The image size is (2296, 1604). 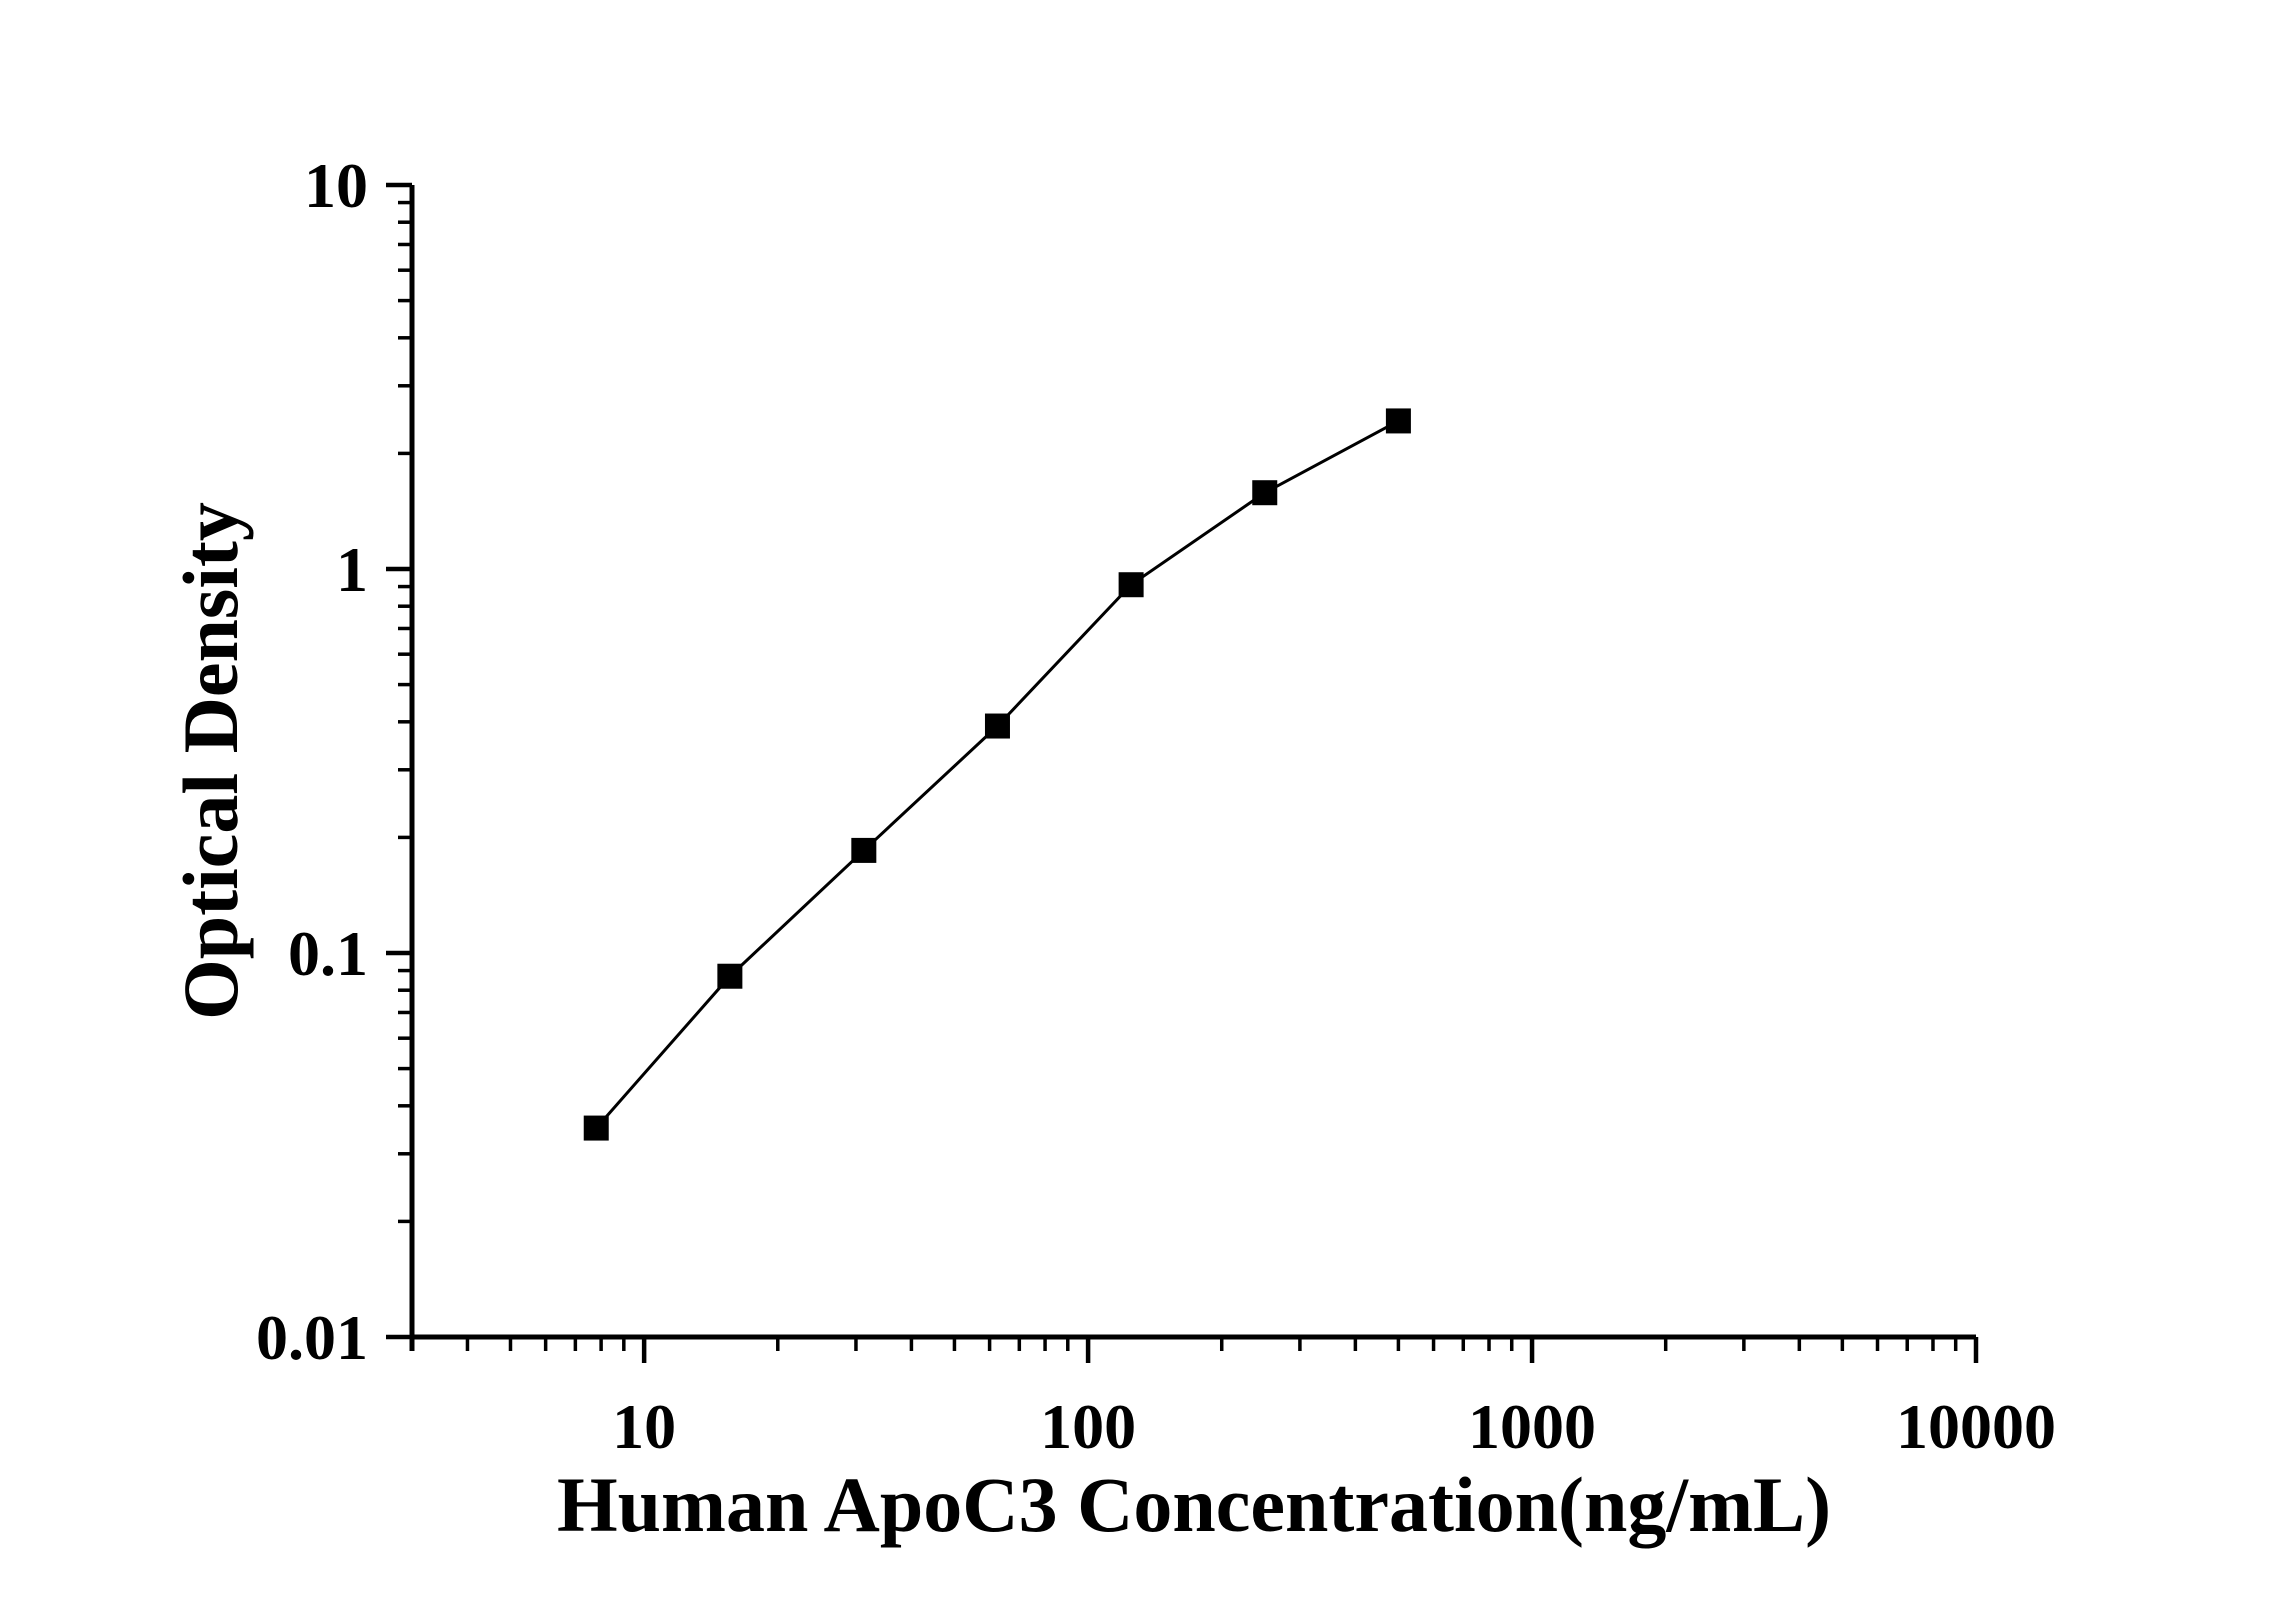 I want to click on y-tick-label: 0.1, so click(x=328, y=953).